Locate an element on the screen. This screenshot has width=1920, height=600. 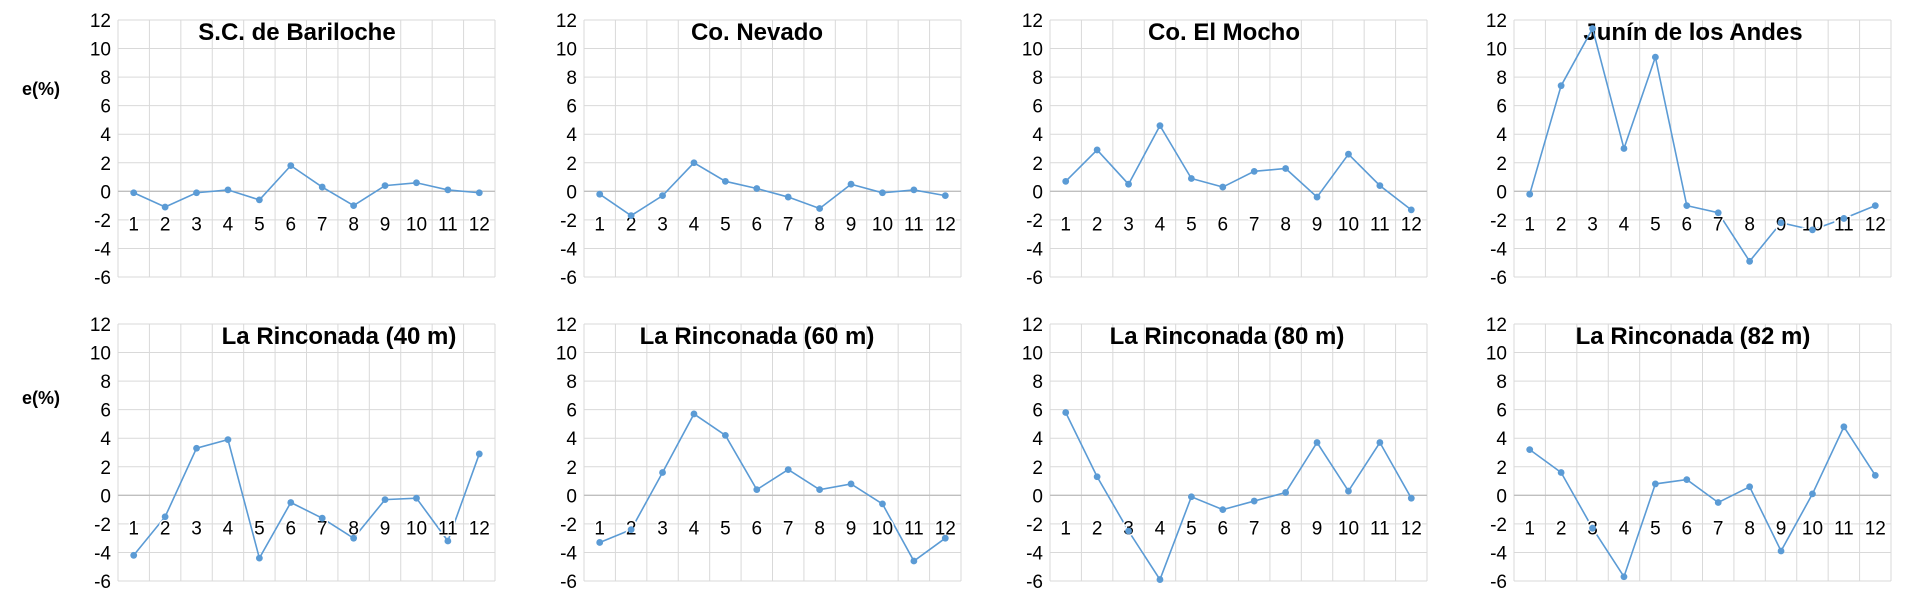
row1-ylabel: e(%) is located at coordinates (41, 89).